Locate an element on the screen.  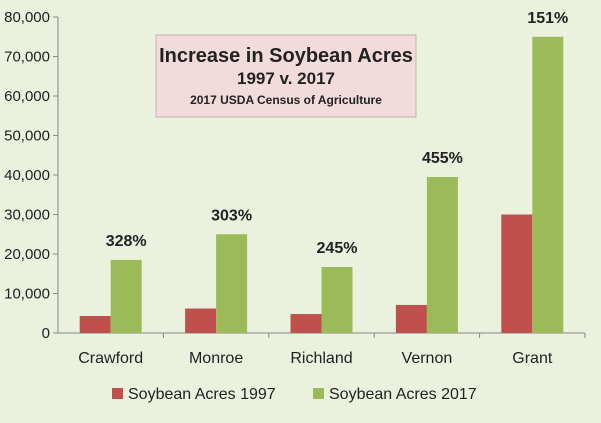
annotation-vernon: 455% is located at coordinates (442, 158).